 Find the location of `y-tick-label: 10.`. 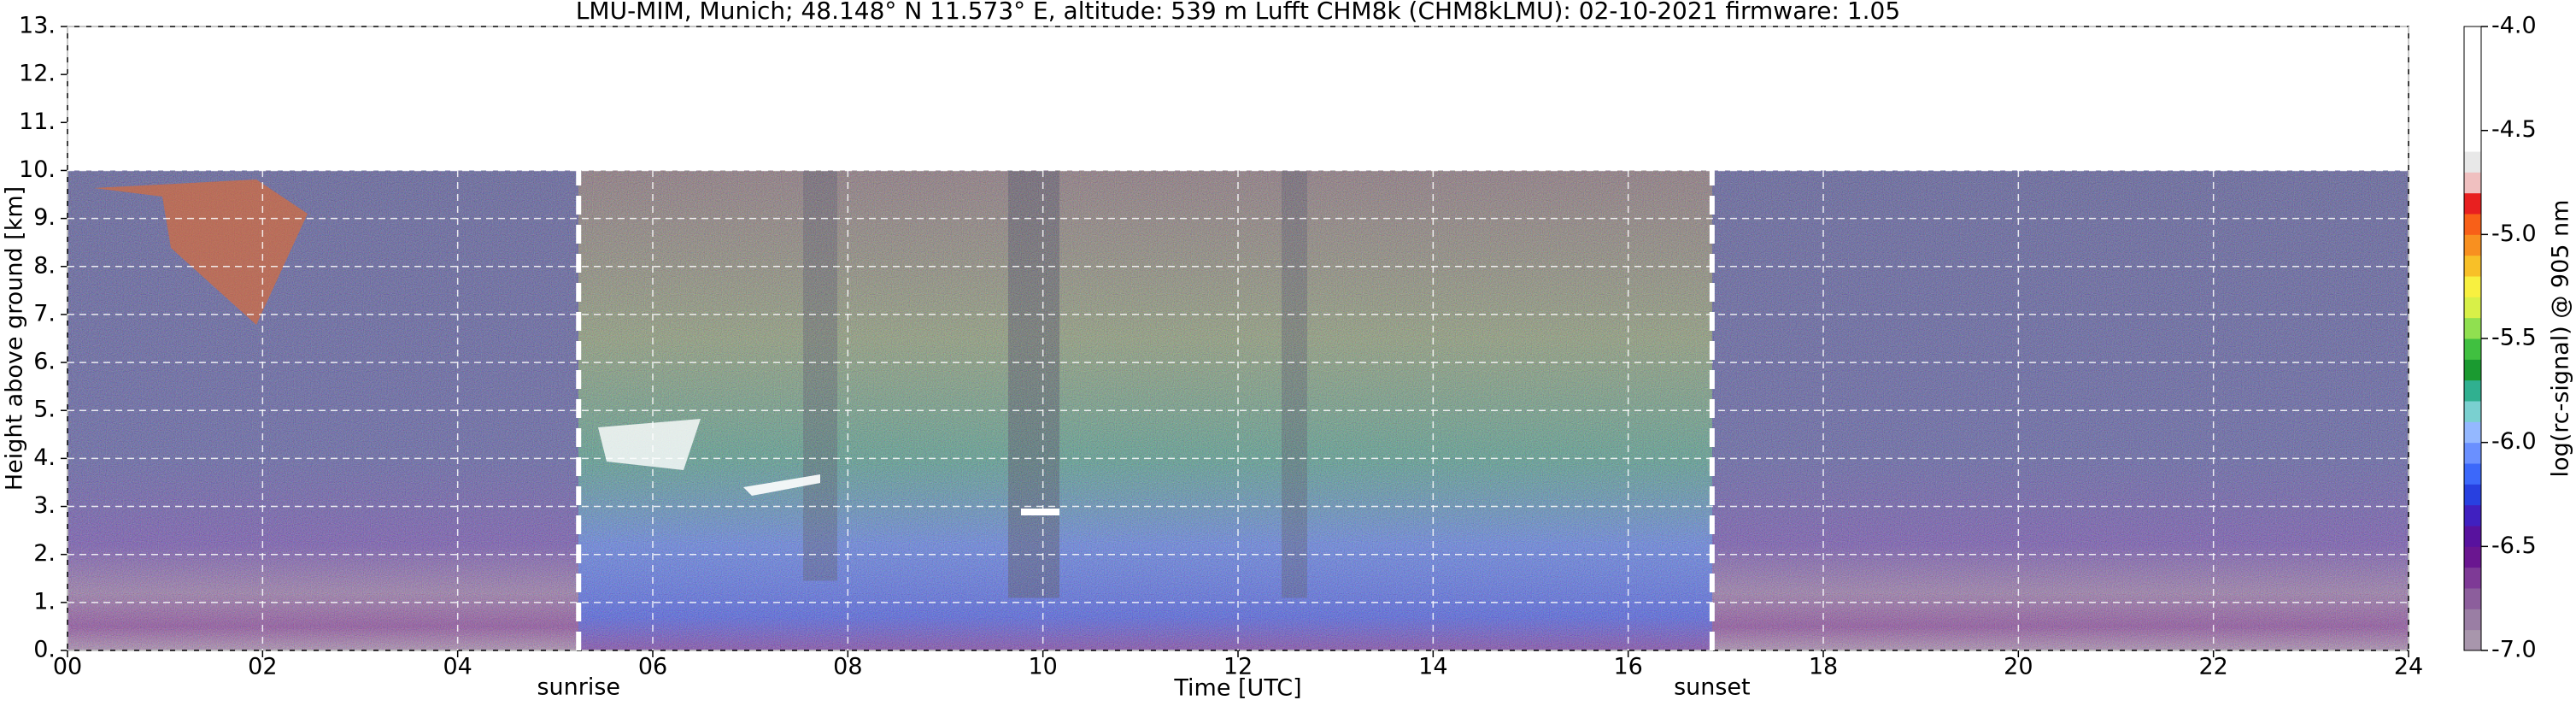

y-tick-label: 10. is located at coordinates (37, 169).